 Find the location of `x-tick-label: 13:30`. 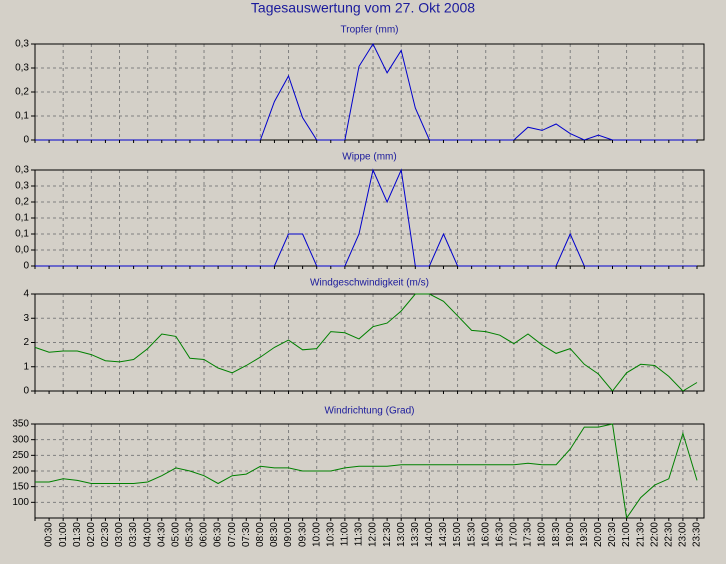

x-tick-label: 13:30 is located at coordinates (415, 534).